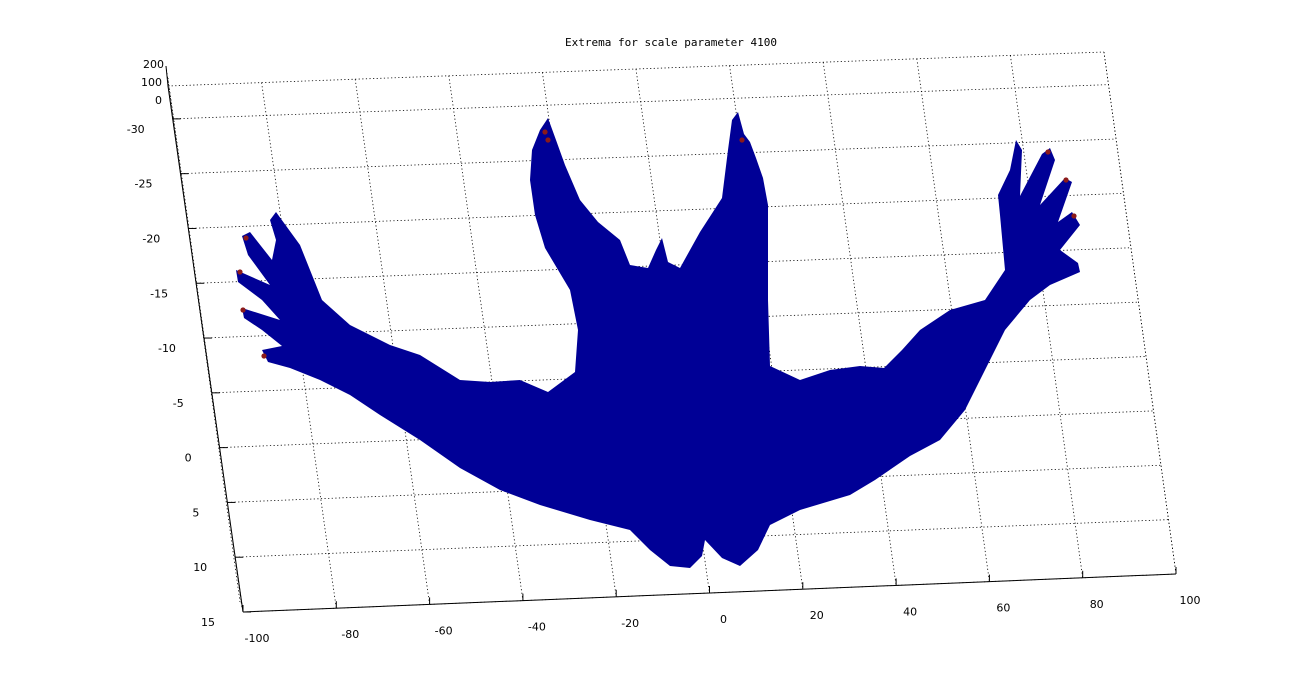  What do you see at coordinates (537, 627) in the screenshot?
I see `x-tick-label-3: -40` at bounding box center [537, 627].